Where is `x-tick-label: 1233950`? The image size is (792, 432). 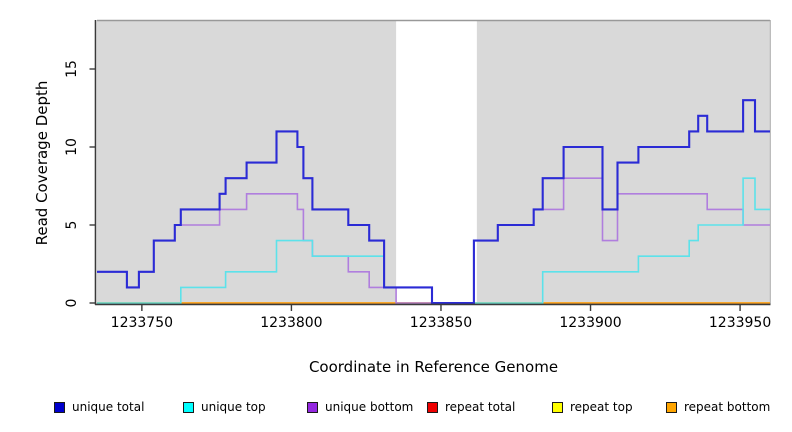
x-tick-label: 1233950 is located at coordinates (740, 323).